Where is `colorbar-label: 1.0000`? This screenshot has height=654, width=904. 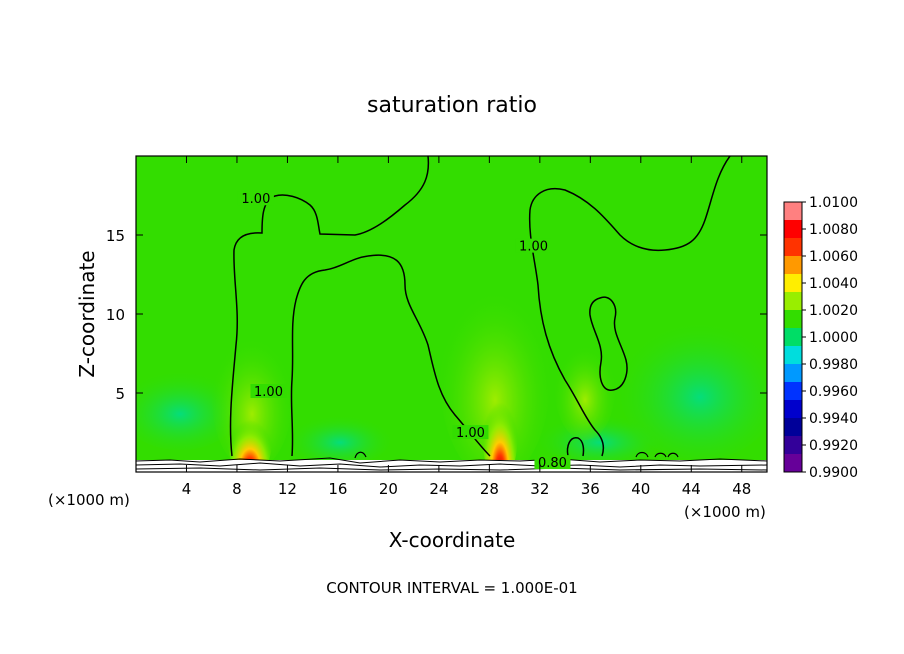 colorbar-label: 1.0000 is located at coordinates (833, 338).